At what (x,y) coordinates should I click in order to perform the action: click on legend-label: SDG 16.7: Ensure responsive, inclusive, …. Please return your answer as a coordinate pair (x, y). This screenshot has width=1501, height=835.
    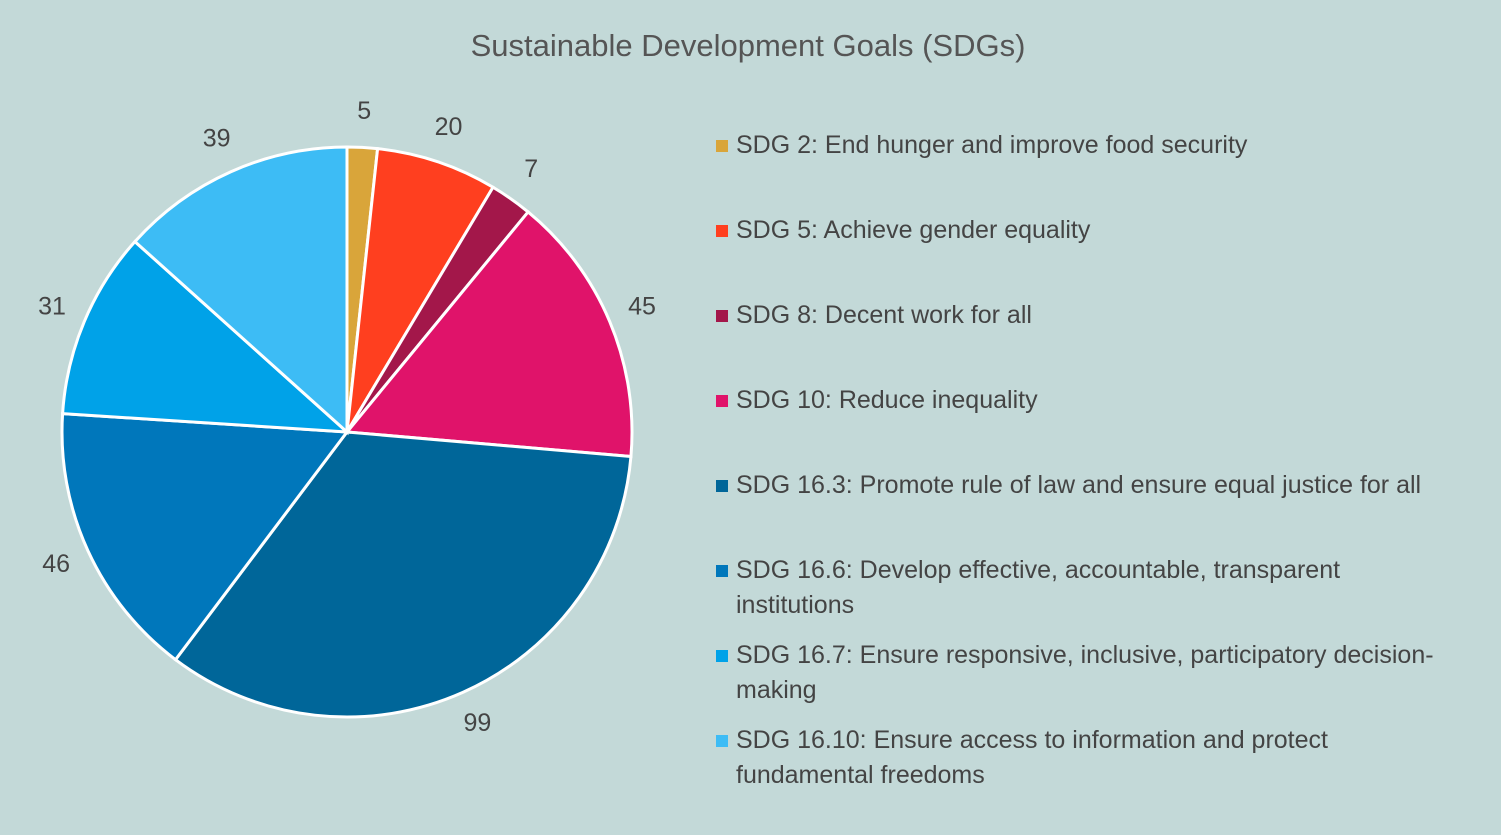
    Looking at the image, I should click on (1085, 672).